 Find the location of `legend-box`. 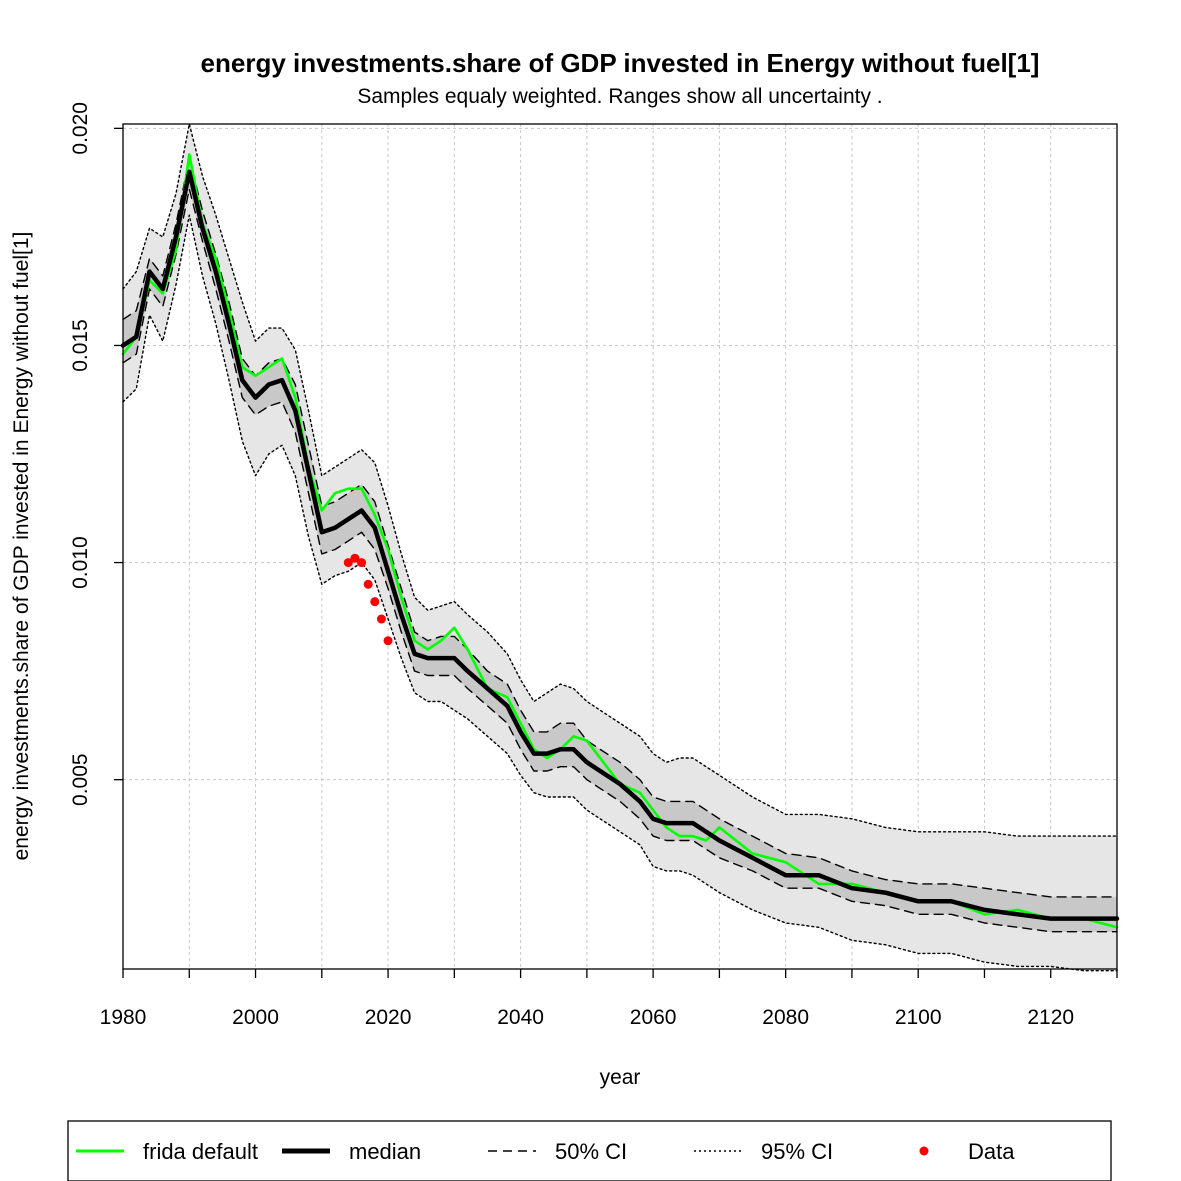

legend-box is located at coordinates (589, 1150).